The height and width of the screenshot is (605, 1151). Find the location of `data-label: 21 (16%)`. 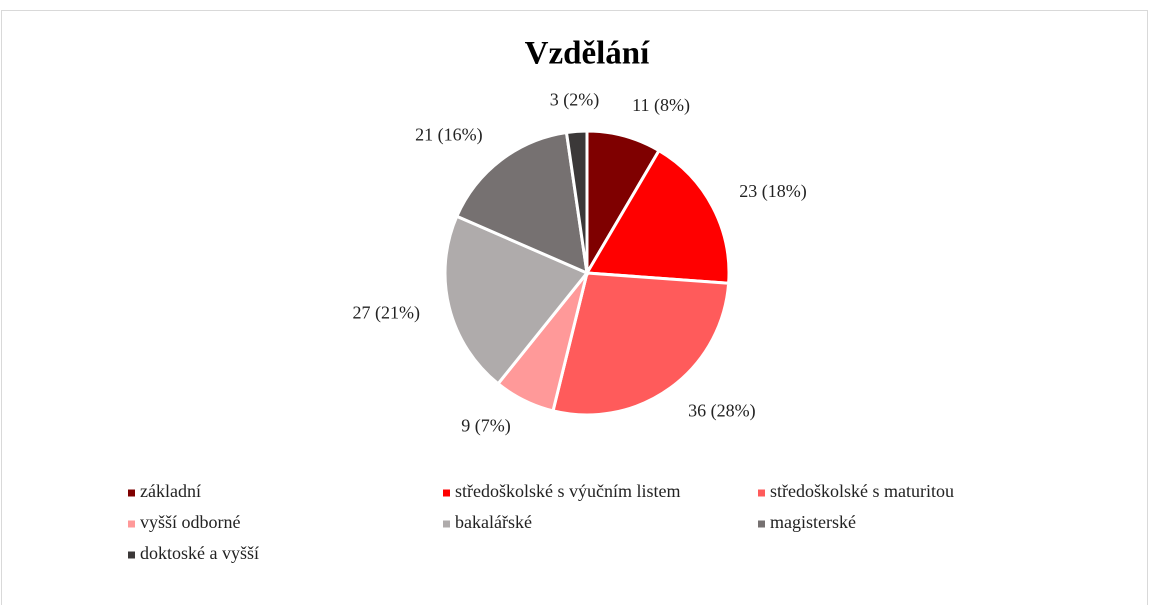

data-label: 21 (16%) is located at coordinates (448, 134).